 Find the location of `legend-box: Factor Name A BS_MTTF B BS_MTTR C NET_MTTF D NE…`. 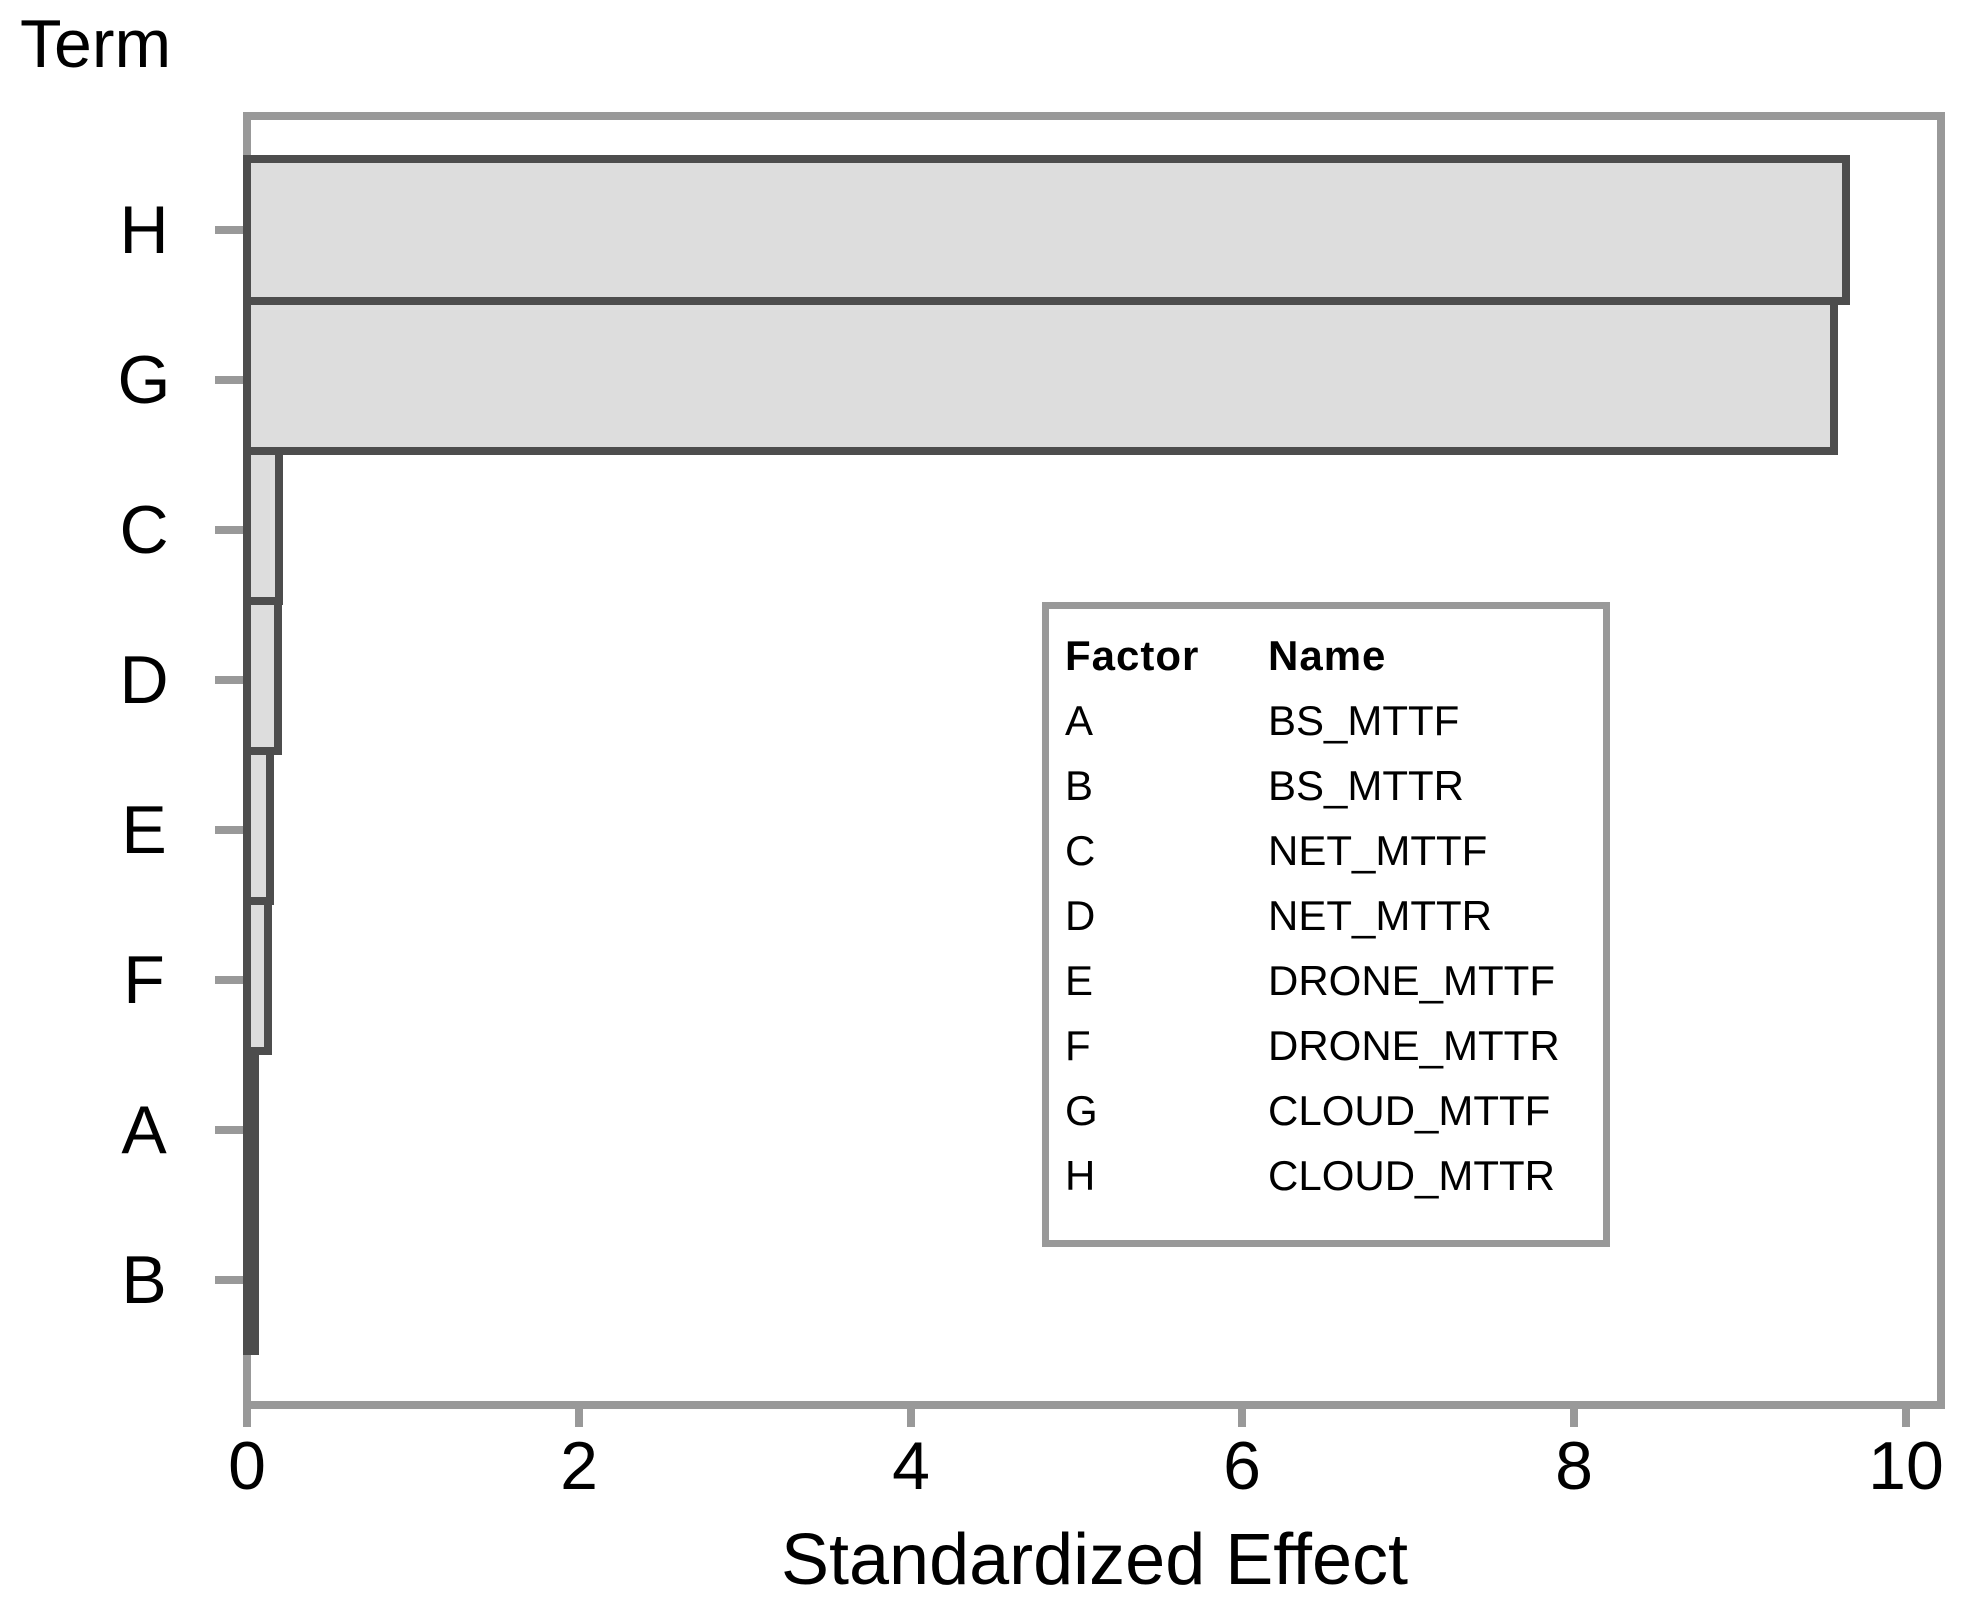

legend-box: Factor Name A BS_MTTF B BS_MTTR C NET_MTTF D NE… is located at coordinates (1326, 924).